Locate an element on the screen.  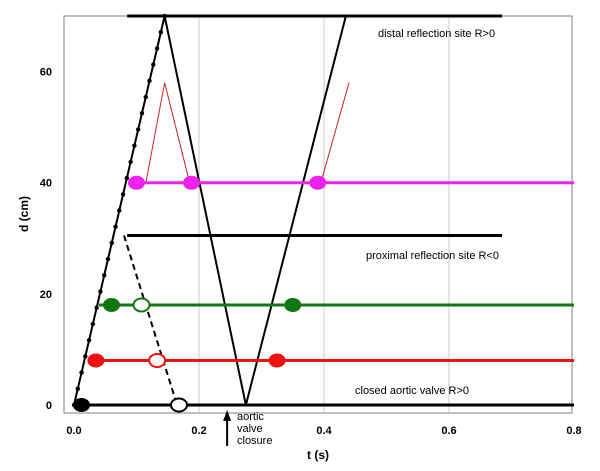
annotation-valve: valve is located at coordinates (250, 429).